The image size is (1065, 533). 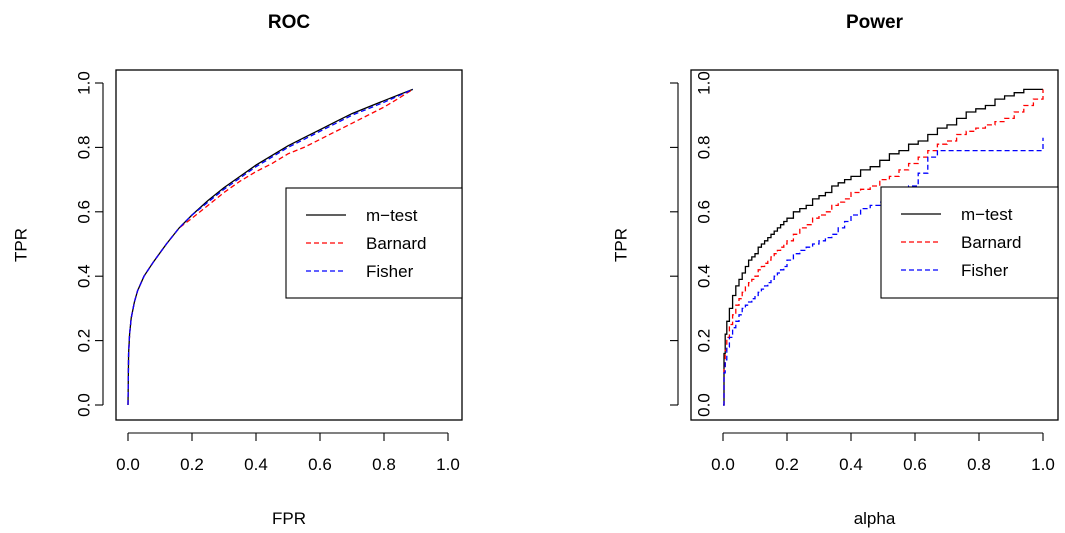 What do you see at coordinates (875, 22) in the screenshot?
I see `chart-title: Power` at bounding box center [875, 22].